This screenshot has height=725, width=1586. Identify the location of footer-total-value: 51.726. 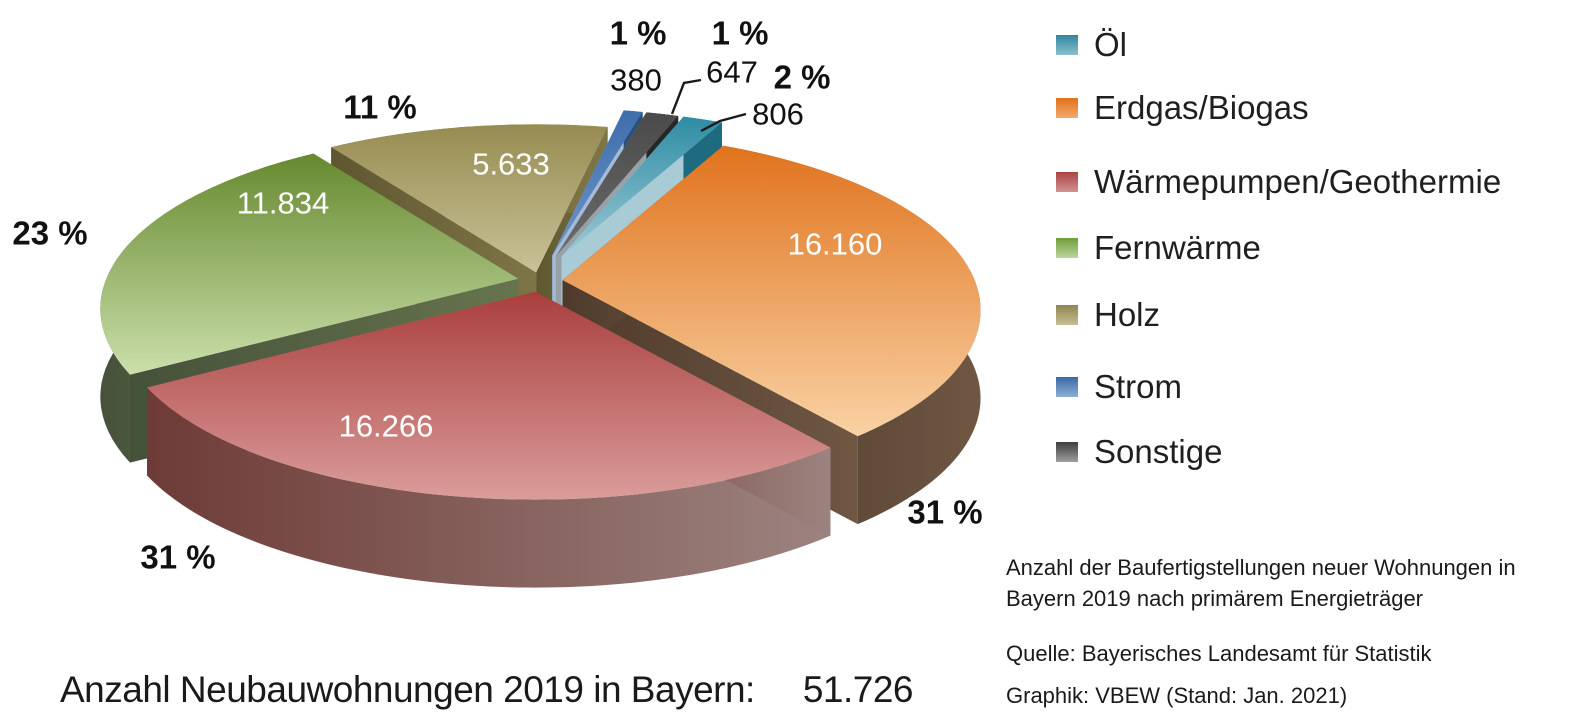
(858, 689).